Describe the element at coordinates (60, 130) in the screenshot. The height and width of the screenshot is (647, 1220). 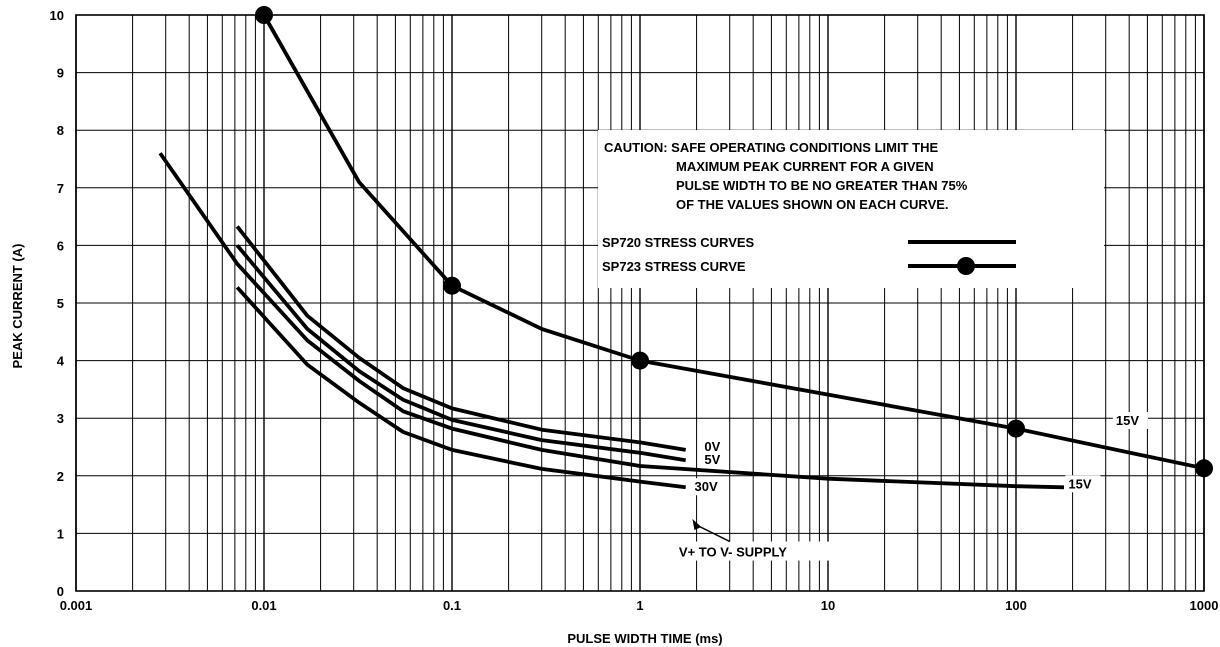
I see `y-tick-label: 8` at that location.